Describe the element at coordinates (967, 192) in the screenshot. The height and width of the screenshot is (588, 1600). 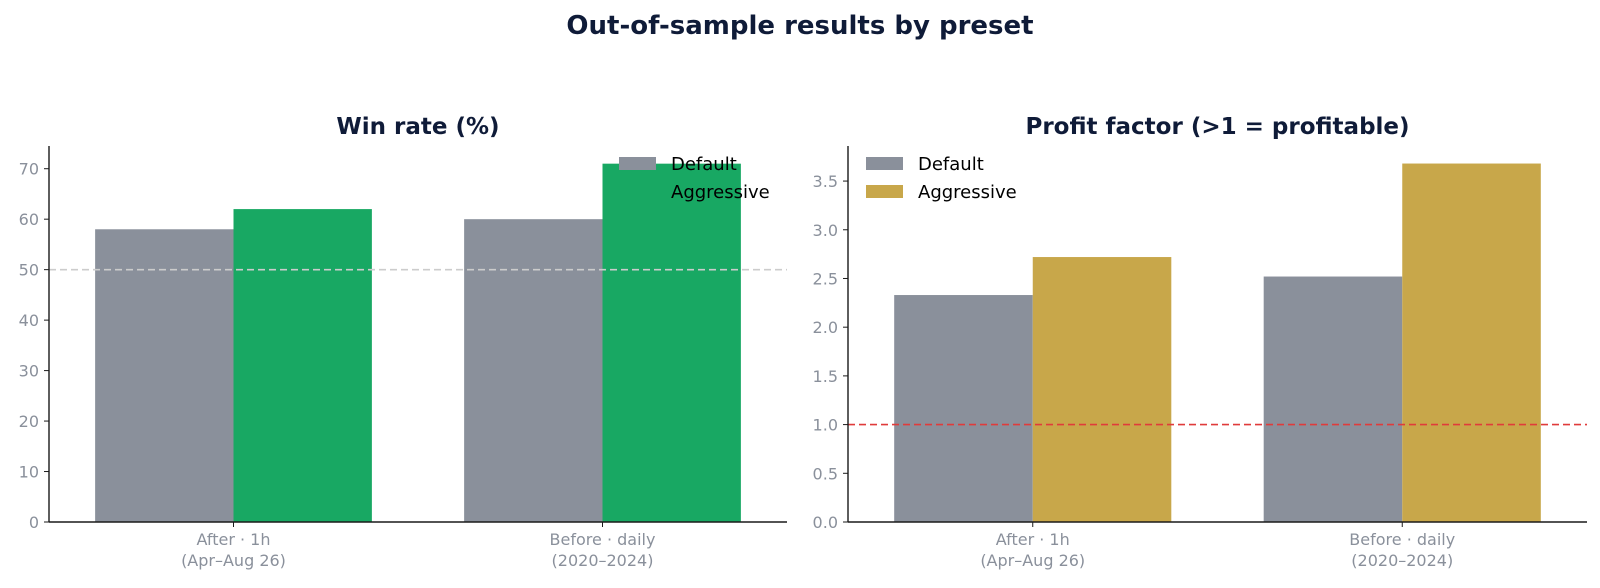
I see `pf-legend-label-aggressive: Aggressive` at that location.